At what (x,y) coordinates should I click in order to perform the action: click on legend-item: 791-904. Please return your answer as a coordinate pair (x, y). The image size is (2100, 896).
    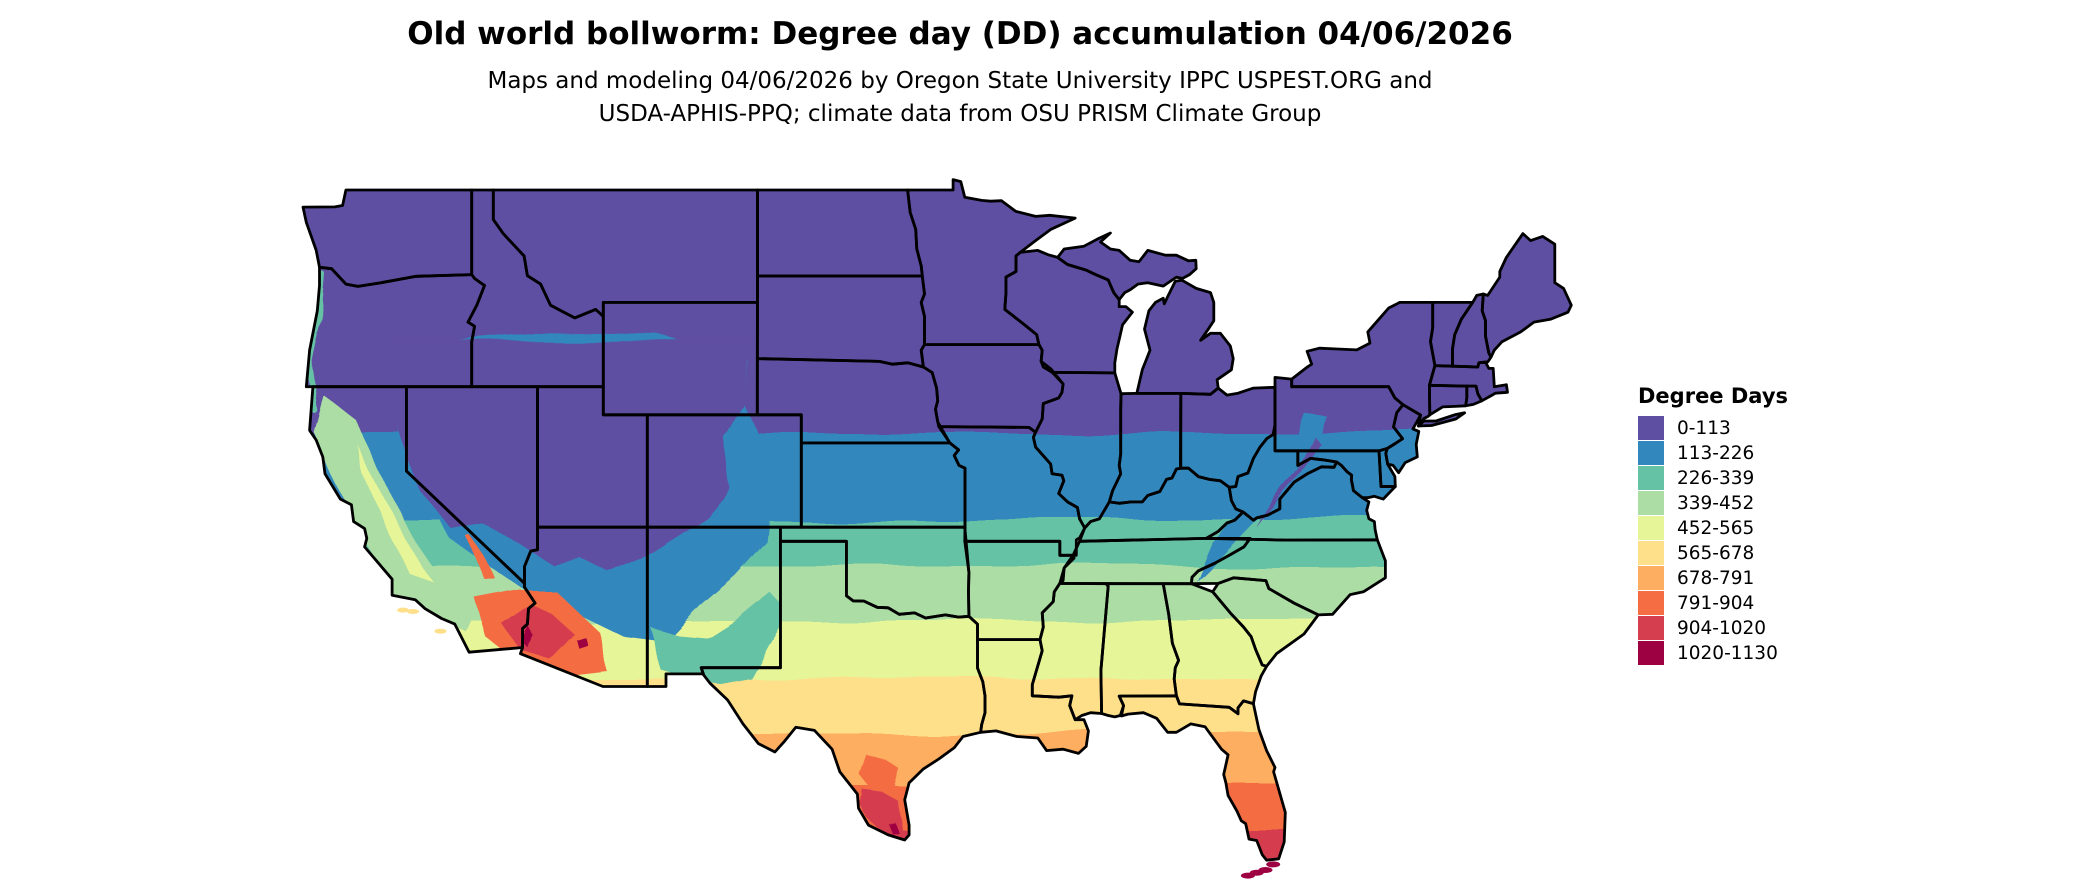
    Looking at the image, I should click on (1713, 603).